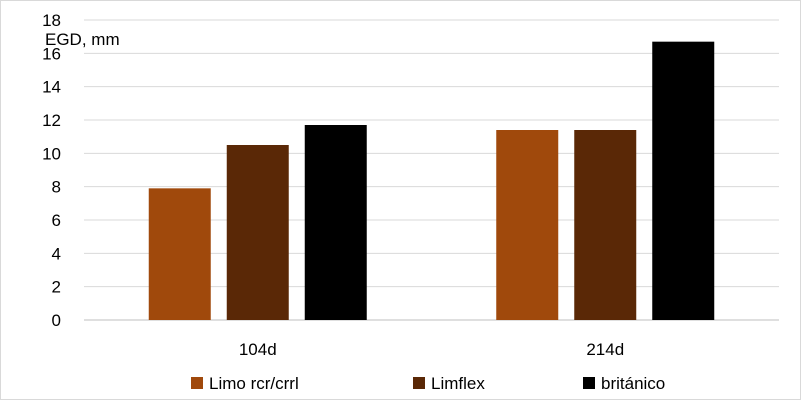 Image resolution: width=801 pixels, height=406 pixels. What do you see at coordinates (428, 383) in the screenshot?
I see `legend: Limo rcr/crrl Limflex británico` at bounding box center [428, 383].